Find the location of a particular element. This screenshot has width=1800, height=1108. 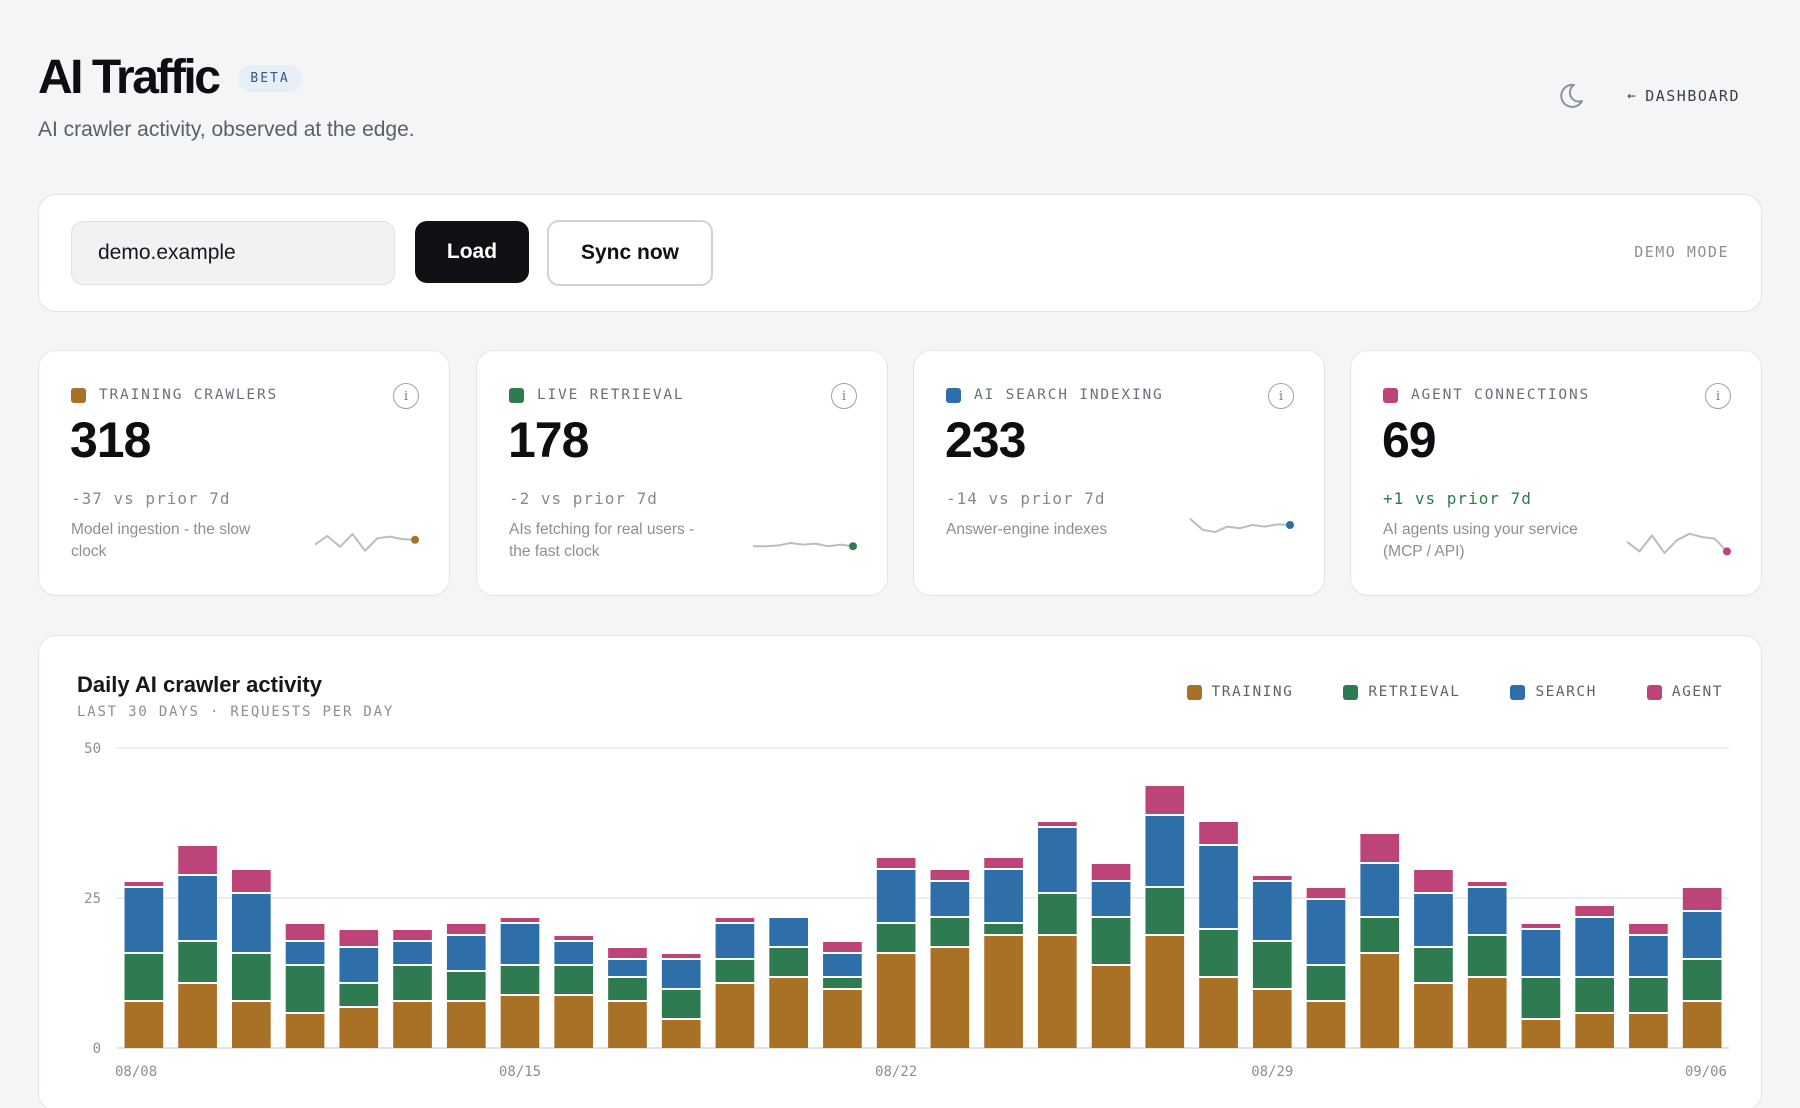

sync-now-button: Sync now is located at coordinates (630, 253).